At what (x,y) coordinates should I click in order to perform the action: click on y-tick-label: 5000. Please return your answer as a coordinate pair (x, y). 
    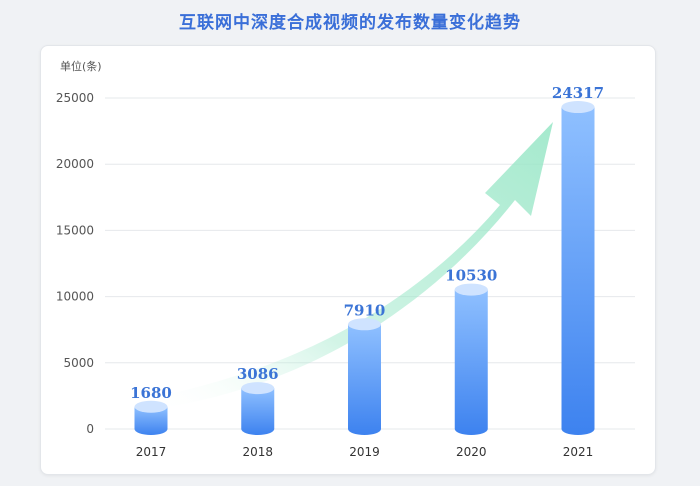
    Looking at the image, I should click on (78, 363).